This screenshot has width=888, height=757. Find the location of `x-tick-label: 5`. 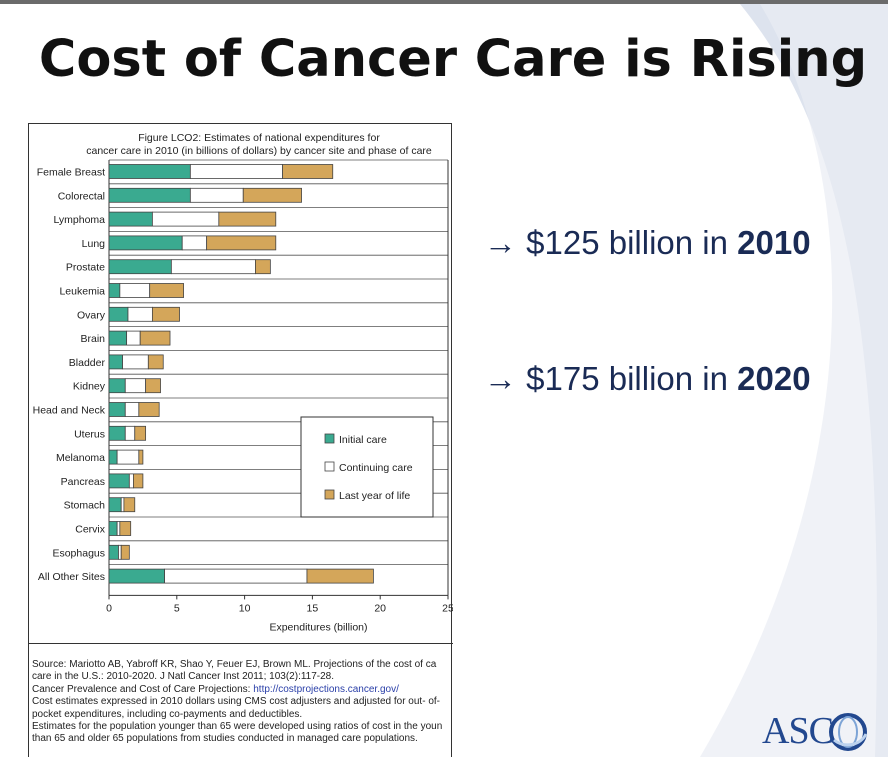

x-tick-label: 5 is located at coordinates (177, 608).